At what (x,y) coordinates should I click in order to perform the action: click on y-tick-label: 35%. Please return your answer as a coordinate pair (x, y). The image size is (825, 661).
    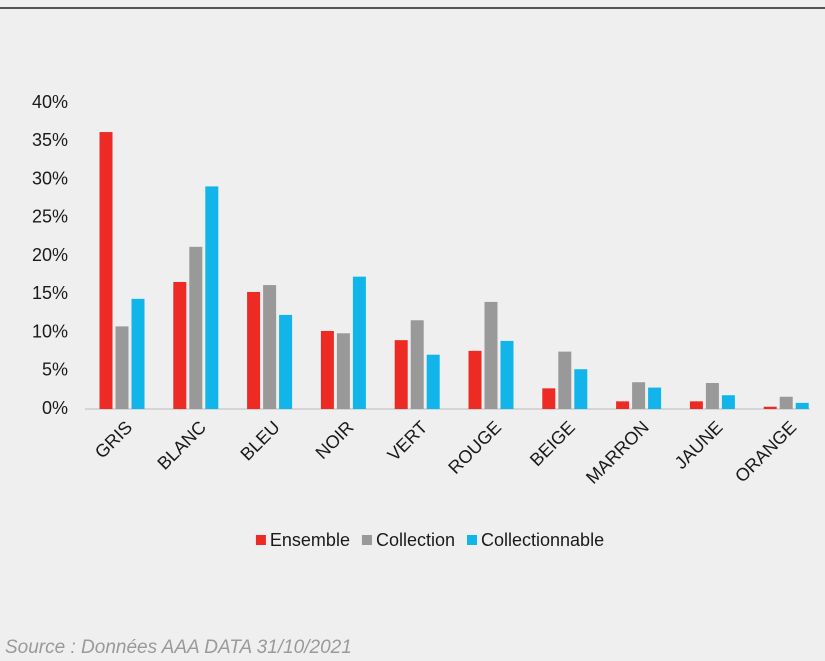
    Looking at the image, I should click on (50, 140).